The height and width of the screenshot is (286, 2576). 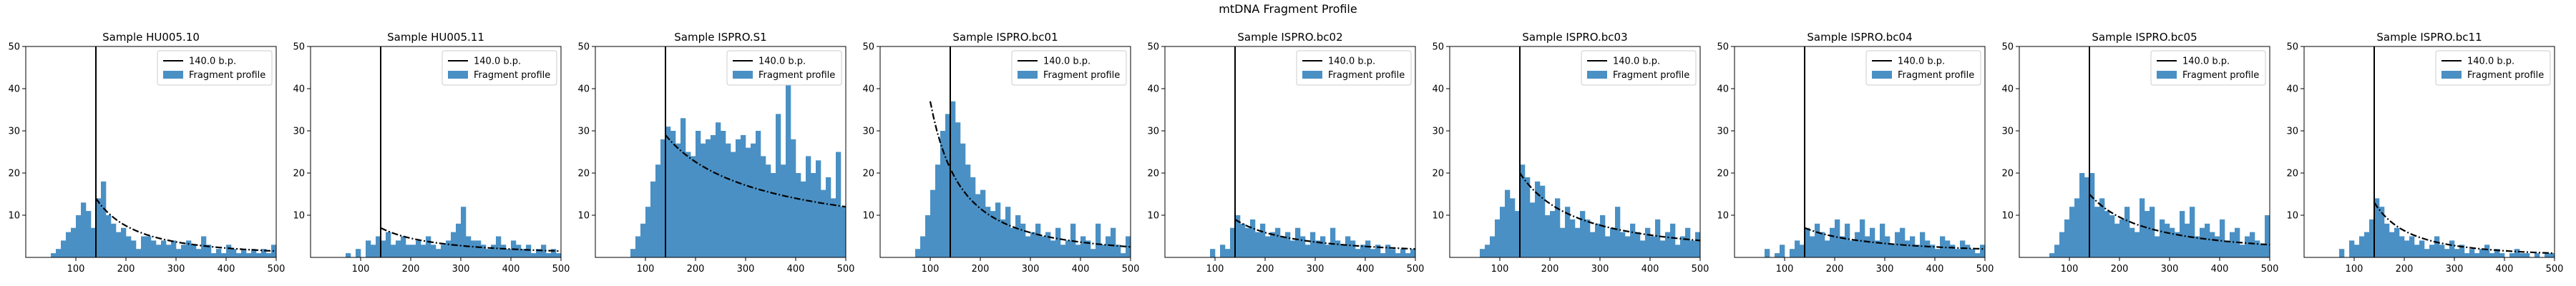 I want to click on x-tick-label: 400, so click(x=796, y=269).